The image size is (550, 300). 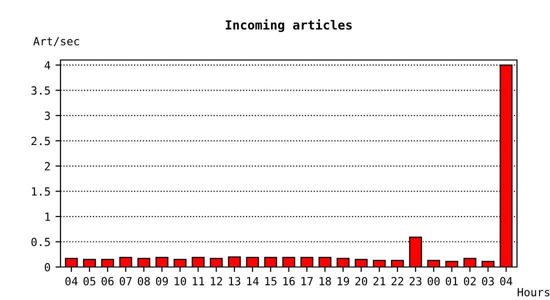 What do you see at coordinates (234, 281) in the screenshot?
I see `x-tick-label: 13` at bounding box center [234, 281].